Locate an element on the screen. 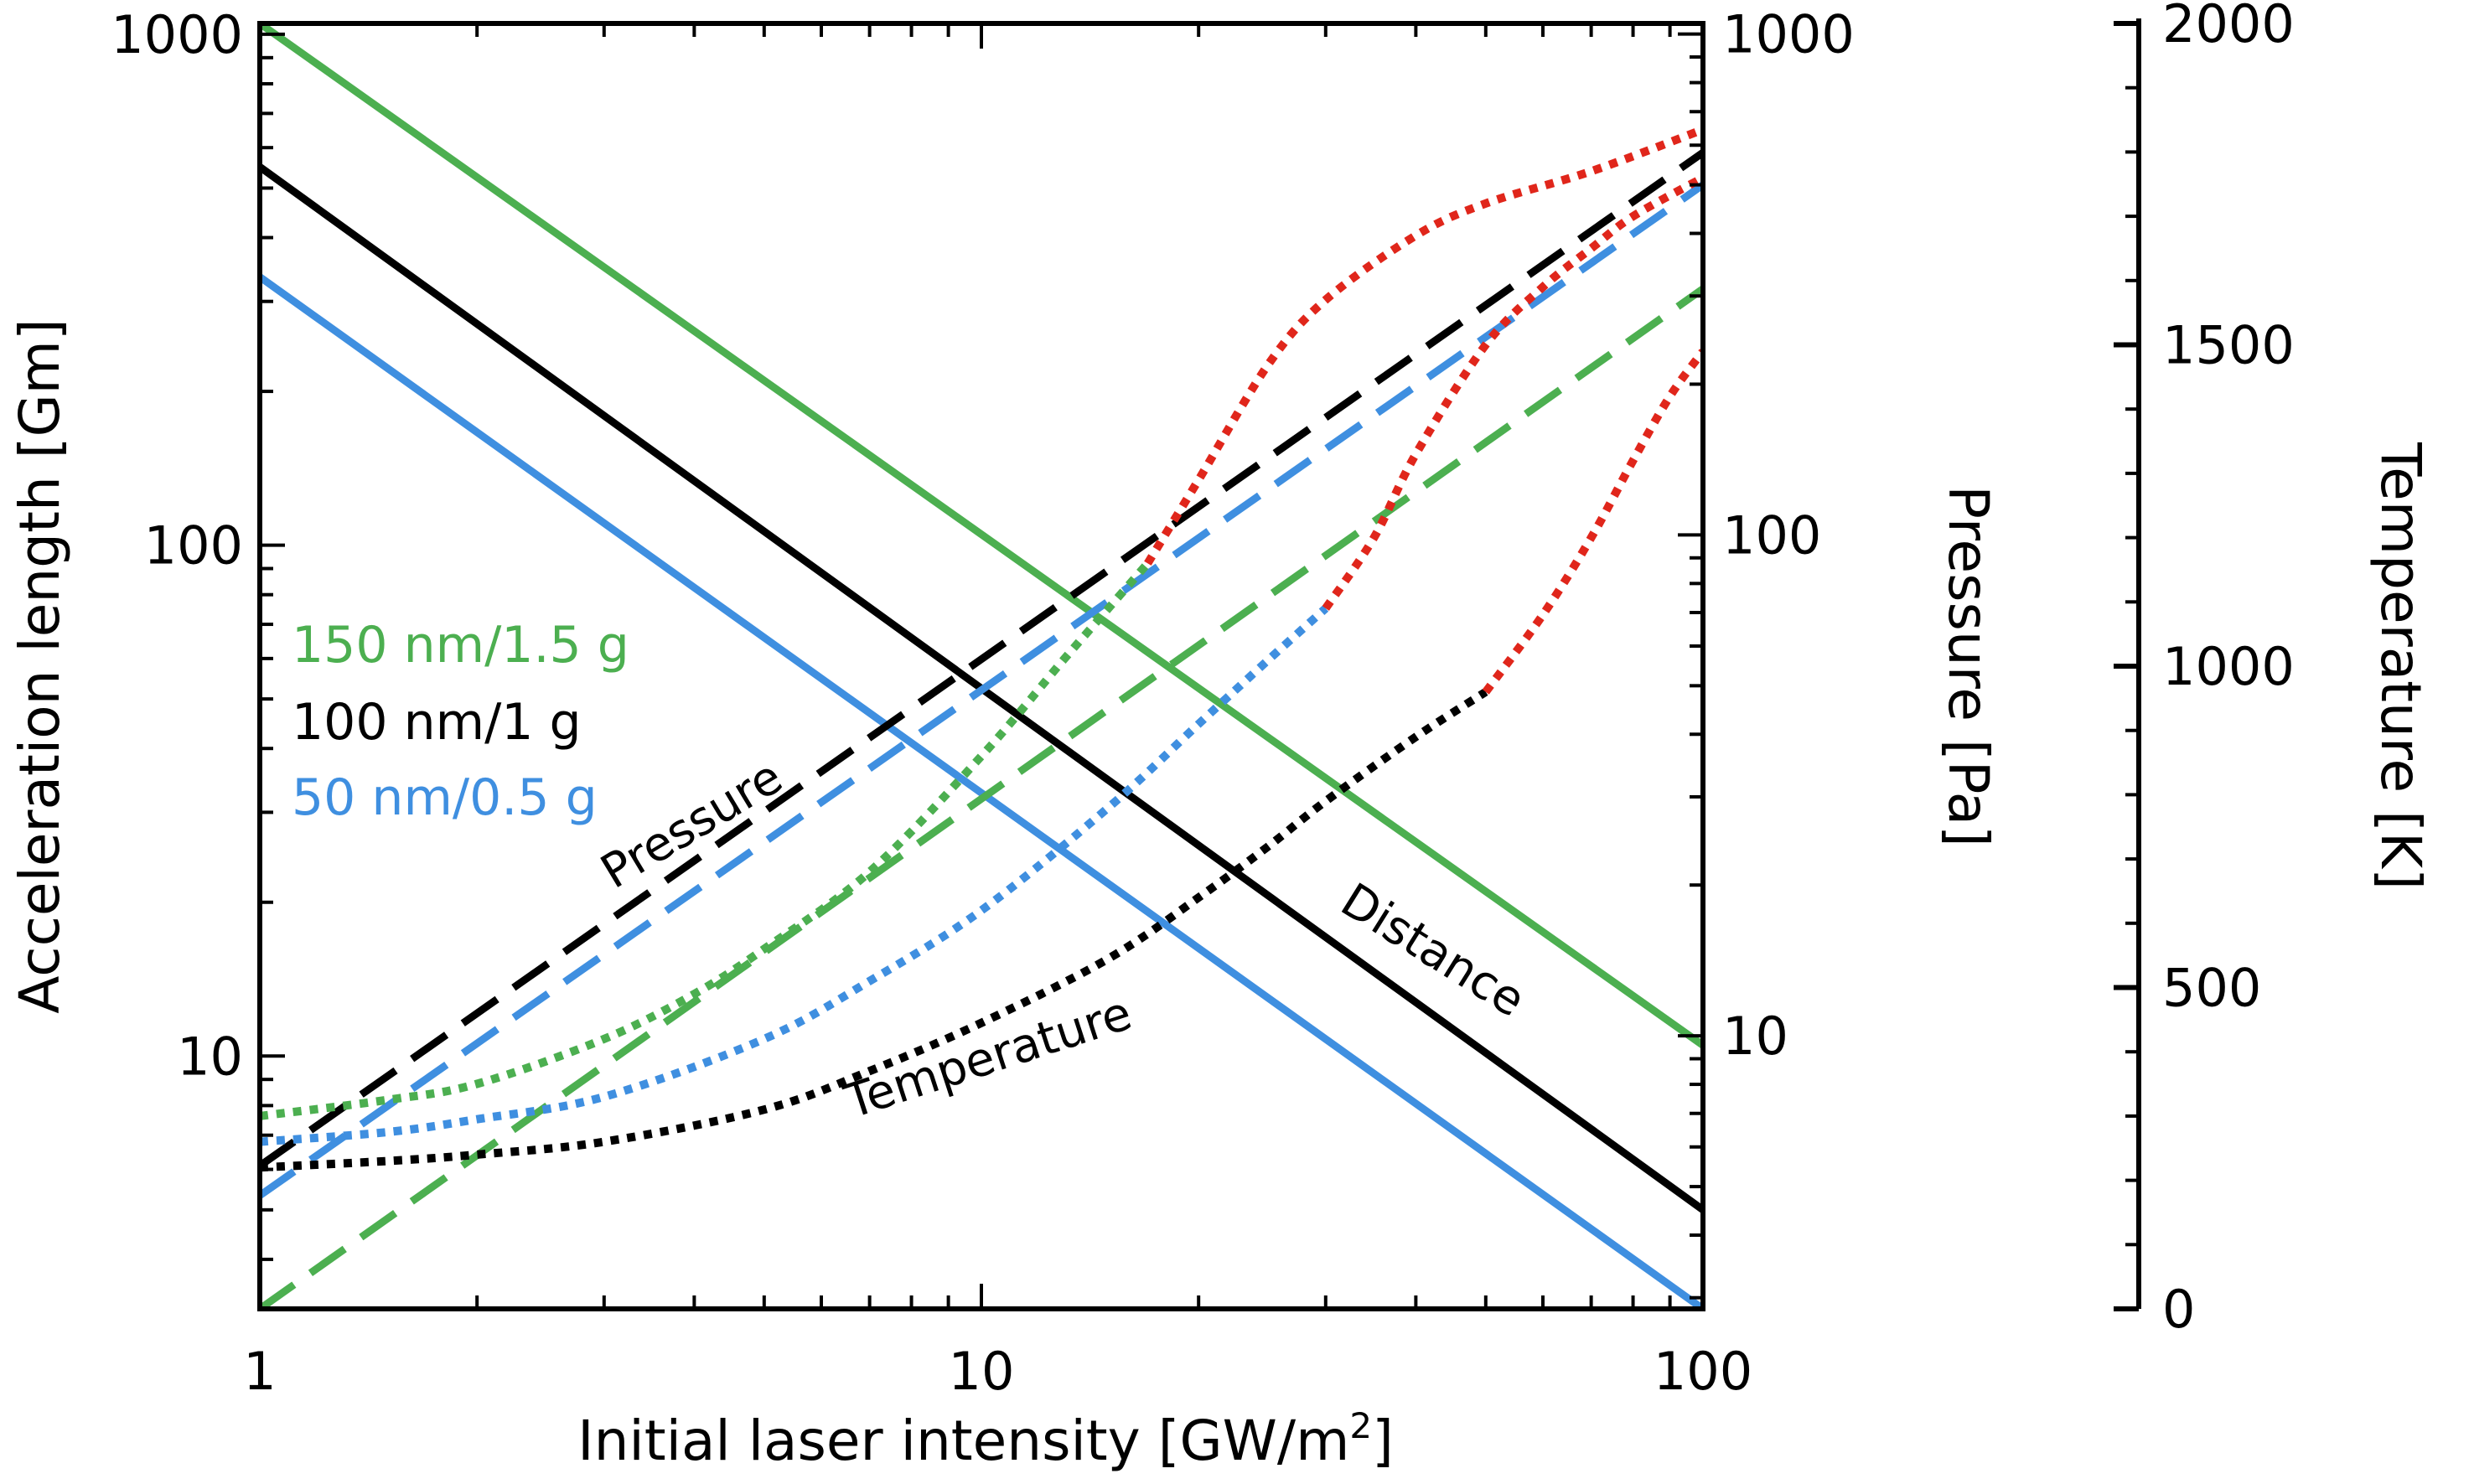 Image resolution: width=2474 pixels, height=1484 pixels. y-tick-label-temperature: 0 is located at coordinates (2179, 1310).